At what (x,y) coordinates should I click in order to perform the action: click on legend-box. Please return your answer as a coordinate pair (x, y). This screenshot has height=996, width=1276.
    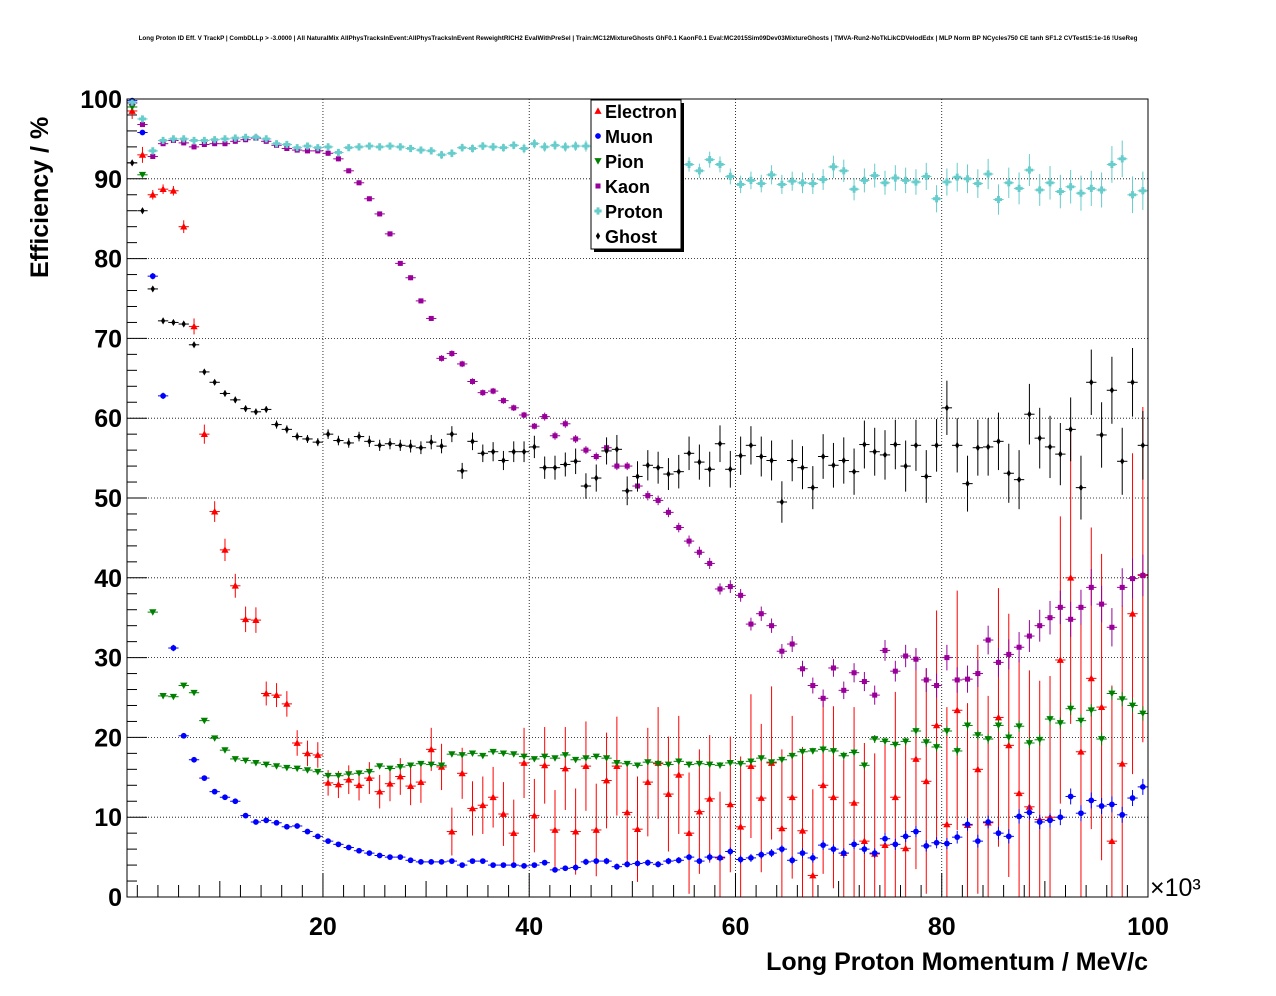
    Looking at the image, I should click on (636, 174).